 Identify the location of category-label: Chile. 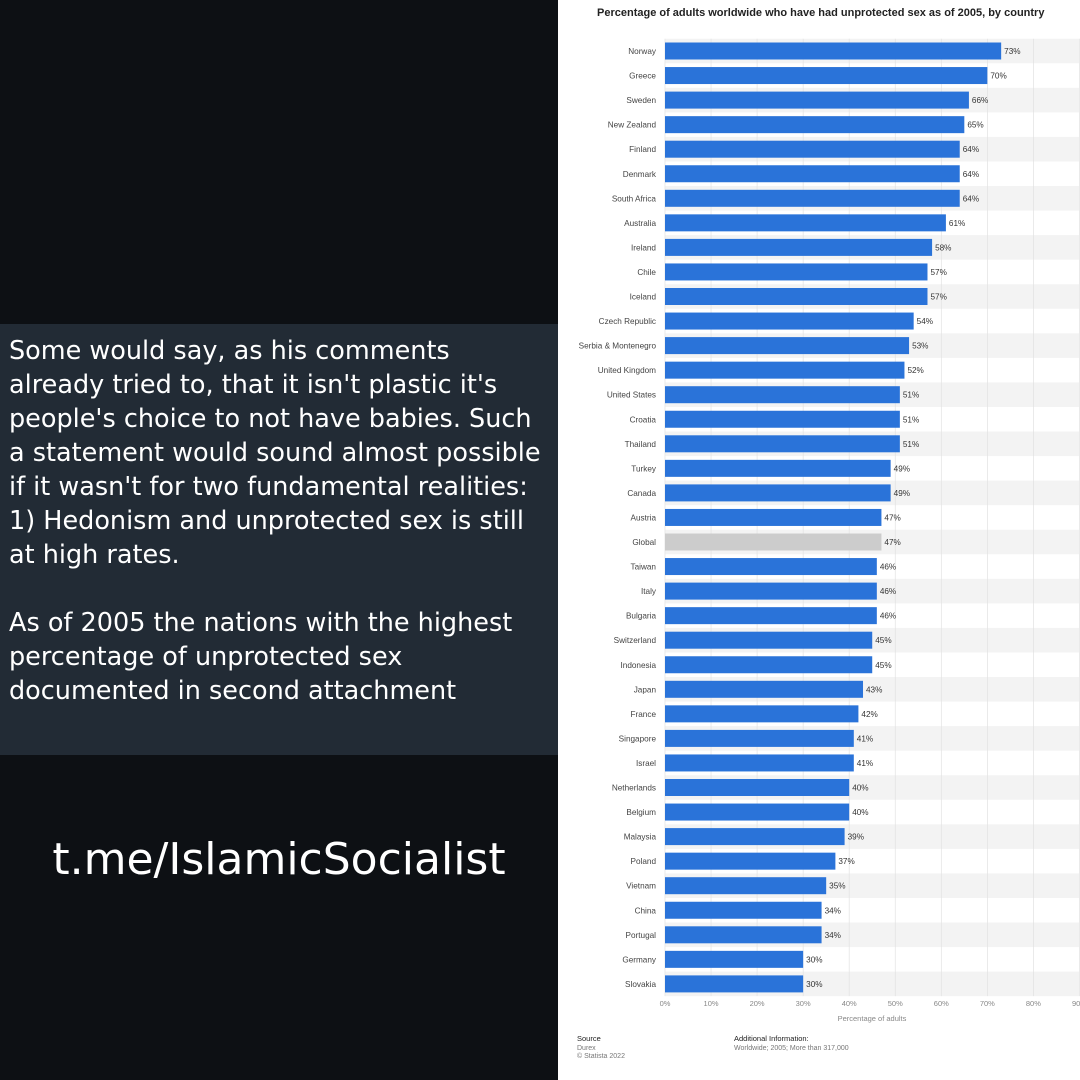
(646, 272).